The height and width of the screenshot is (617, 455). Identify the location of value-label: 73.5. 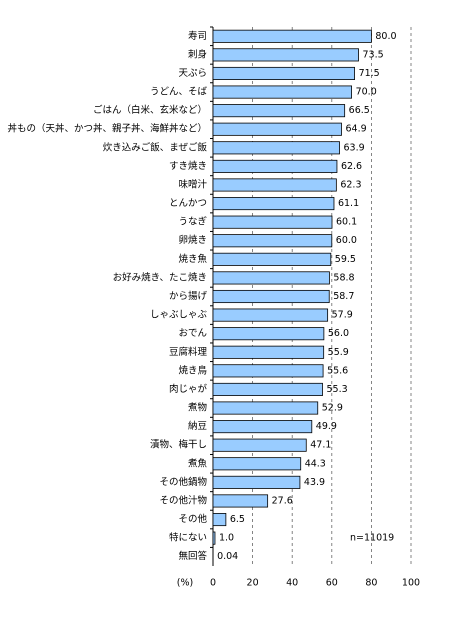
(373, 54).